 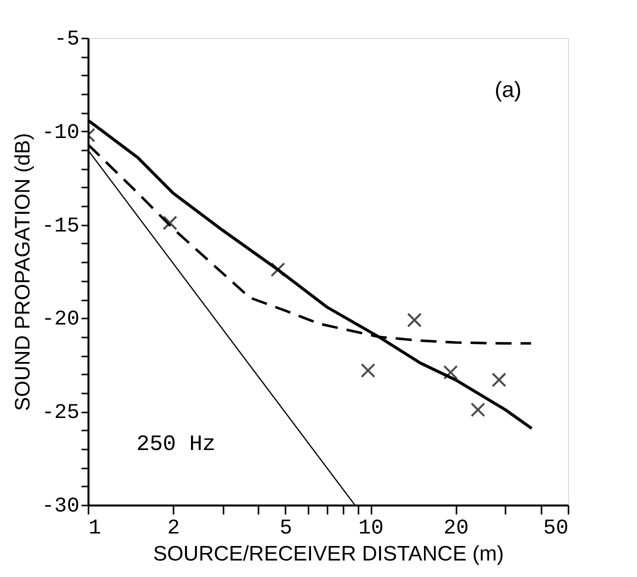 What do you see at coordinates (555, 529) in the screenshot?
I see `x-tick-label: 50` at bounding box center [555, 529].